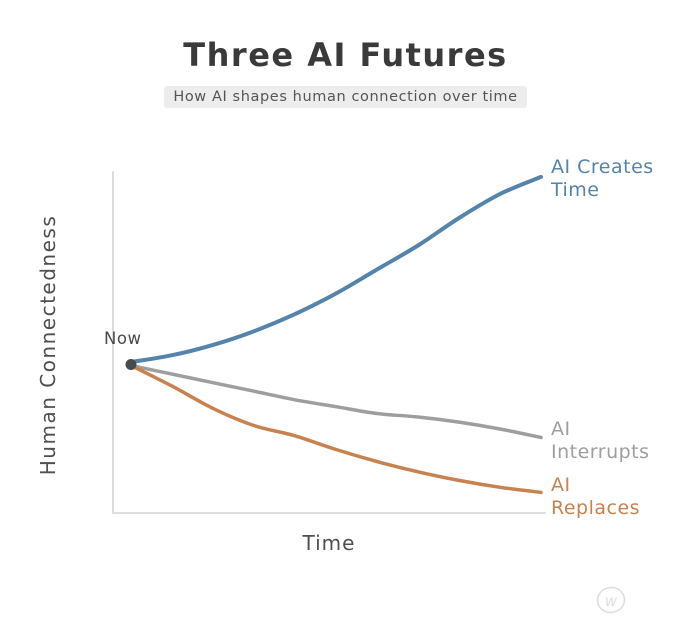  I want to click on series-line-ai-interrupts, so click(336, 401).